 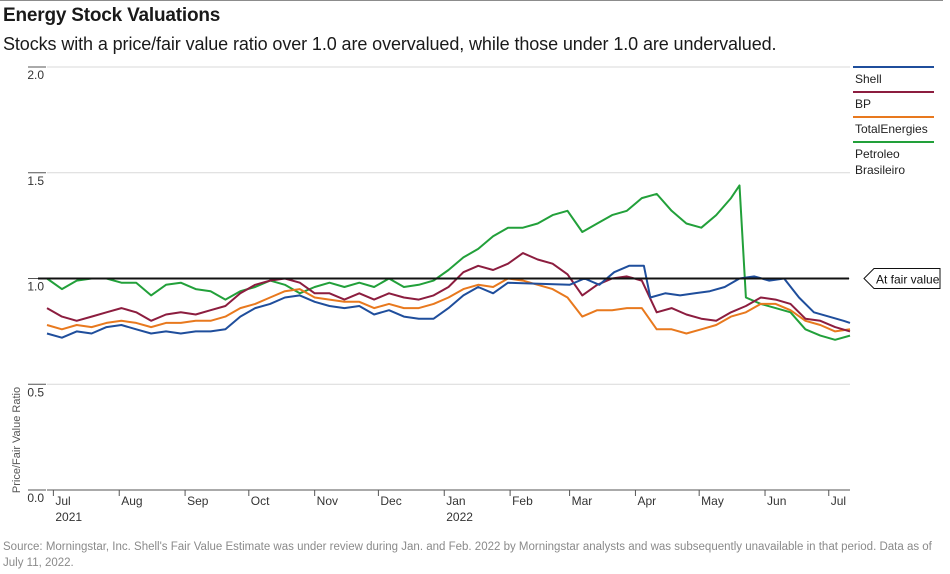 What do you see at coordinates (646, 501) in the screenshot?
I see `x-tick-label: Apr` at bounding box center [646, 501].